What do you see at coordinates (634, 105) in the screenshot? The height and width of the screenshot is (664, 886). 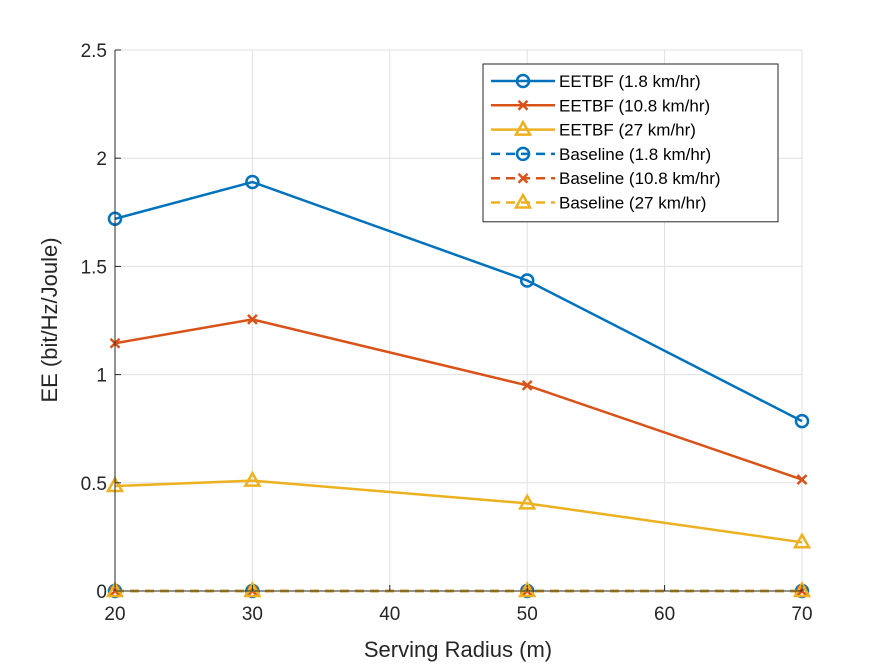 I see `legend-label: EETBF (10.8 km/hr)` at bounding box center [634, 105].